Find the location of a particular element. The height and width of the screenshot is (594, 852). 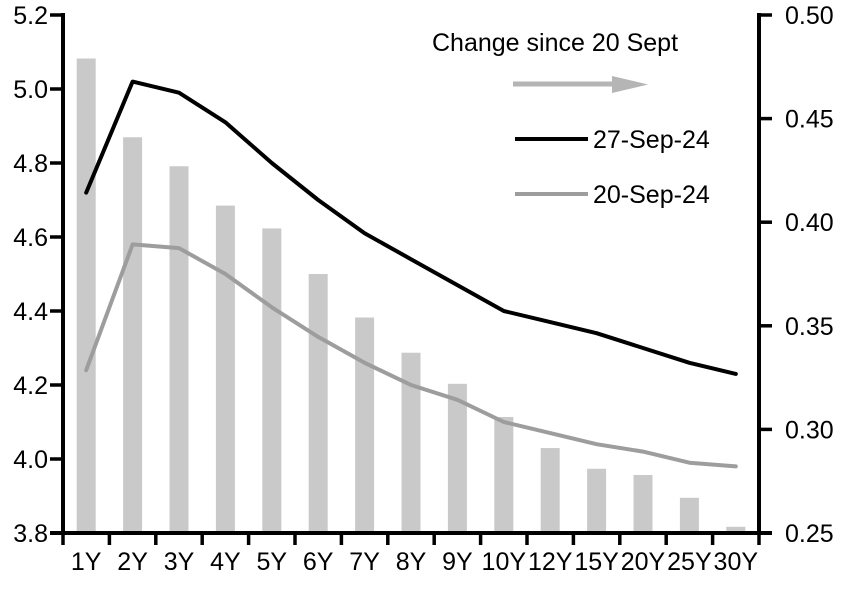

bar-7Y is located at coordinates (365, 425).